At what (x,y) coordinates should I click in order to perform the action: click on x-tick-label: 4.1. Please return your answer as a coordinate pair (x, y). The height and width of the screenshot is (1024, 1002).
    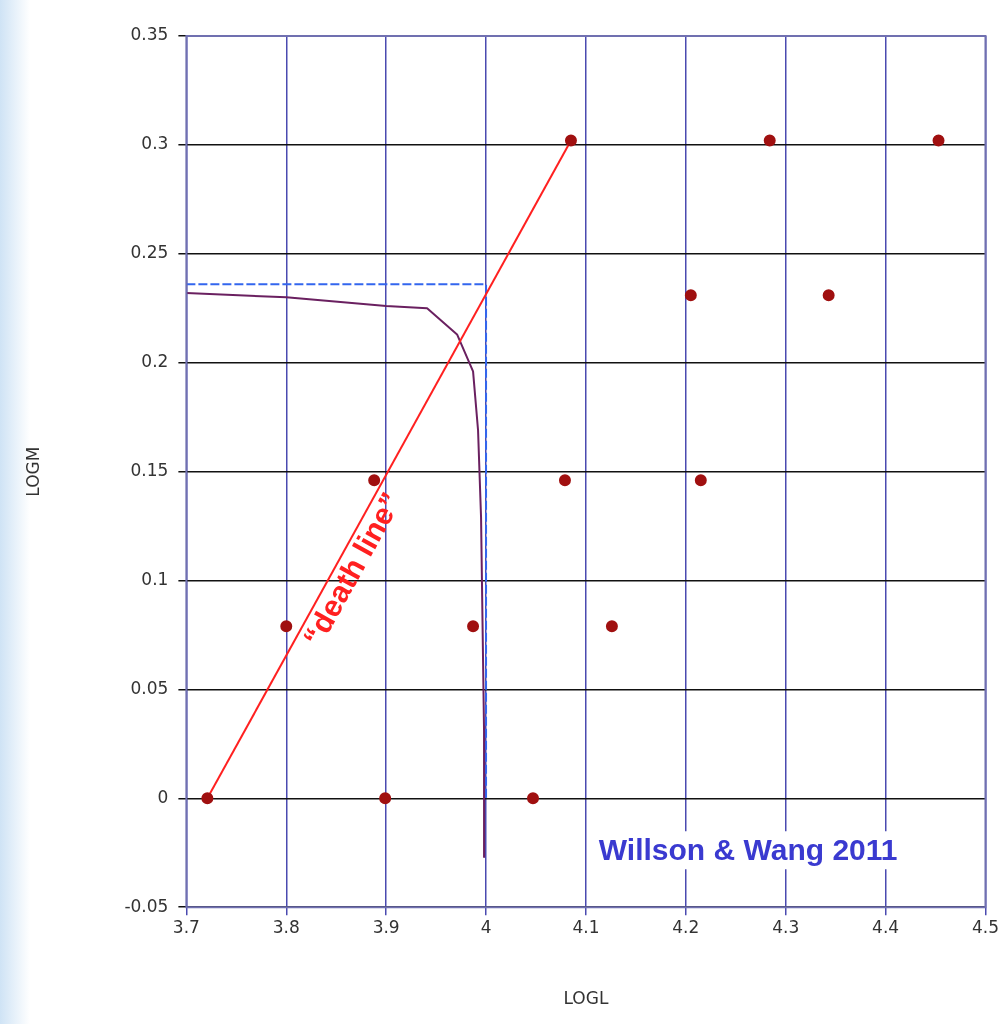
    Looking at the image, I should click on (586, 926).